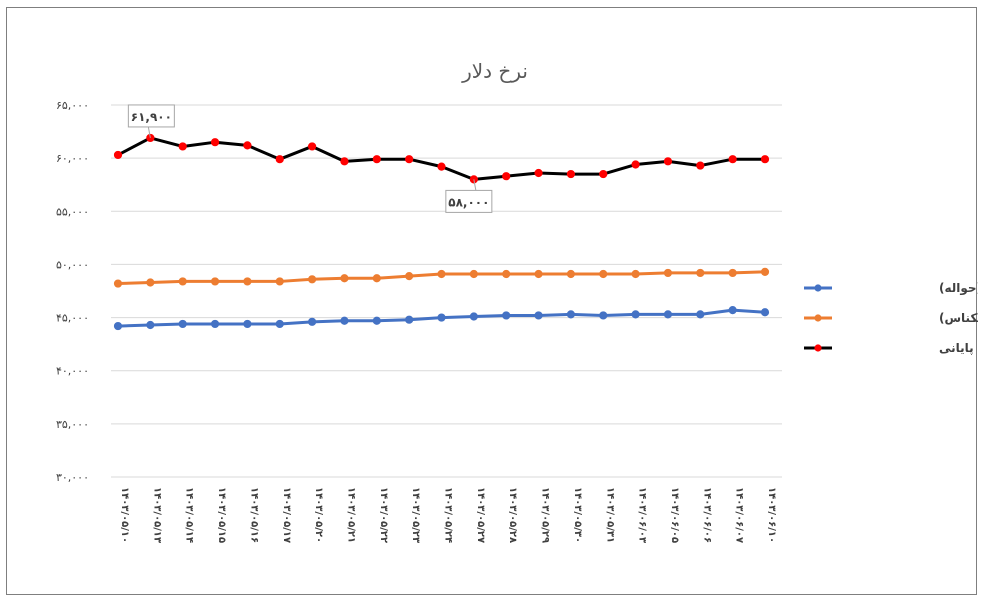 This screenshot has width=985, height=603. I want to click on x-tick-label: ۱۴۰۳/۰۵/۱۰, so click(124, 515).